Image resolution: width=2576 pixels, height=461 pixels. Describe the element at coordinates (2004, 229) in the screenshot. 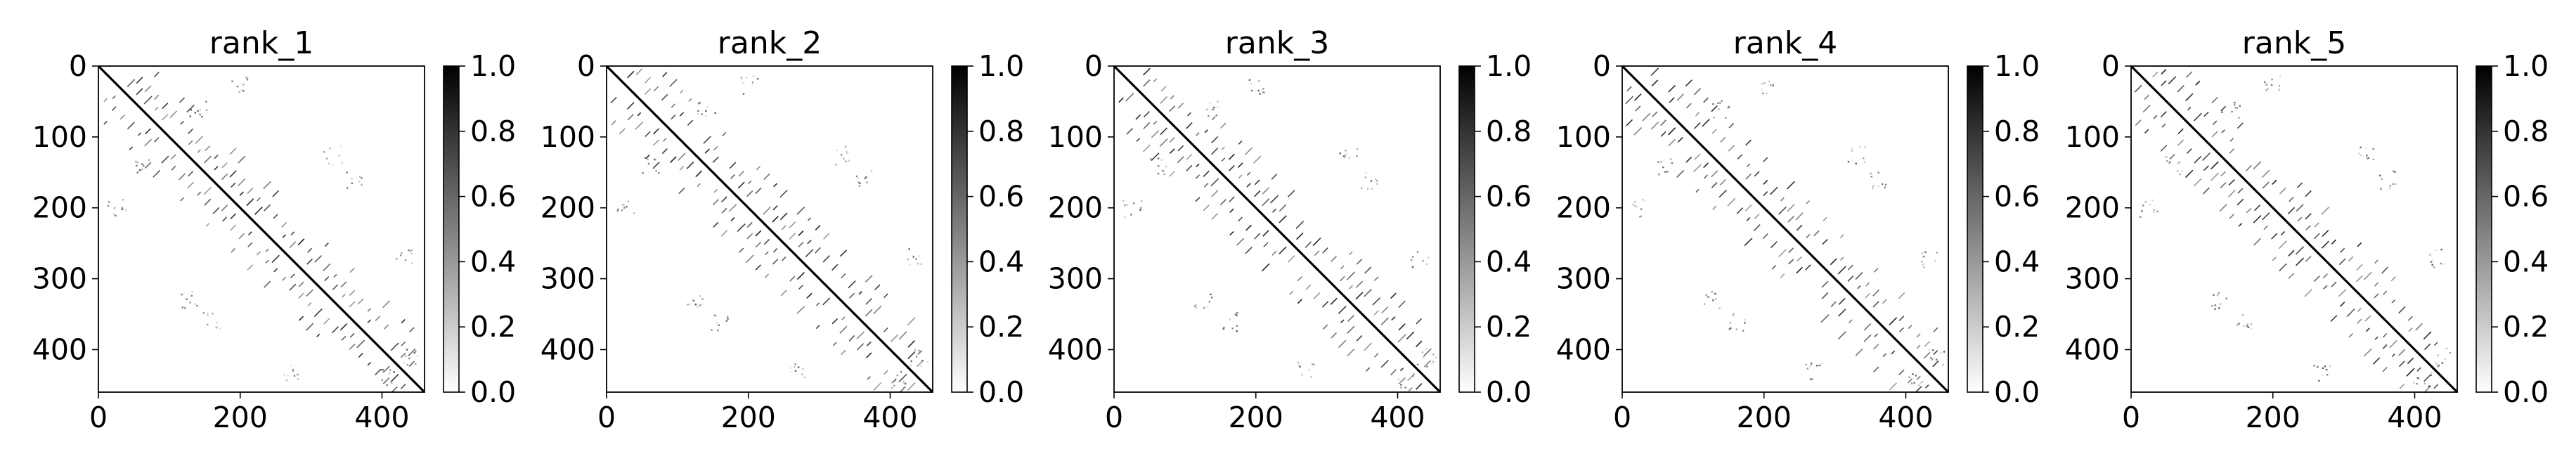

I see `colorbar: 0.0 0.2 0.4 0.6 0.8 1.0` at that location.